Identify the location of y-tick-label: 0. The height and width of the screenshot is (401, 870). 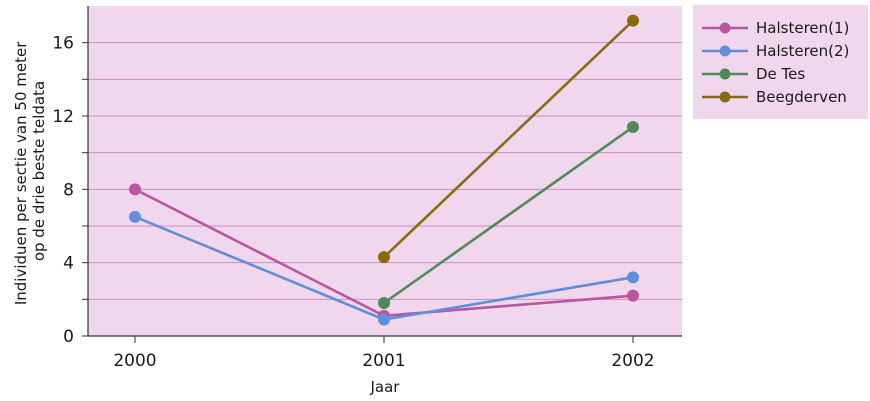
(68, 337).